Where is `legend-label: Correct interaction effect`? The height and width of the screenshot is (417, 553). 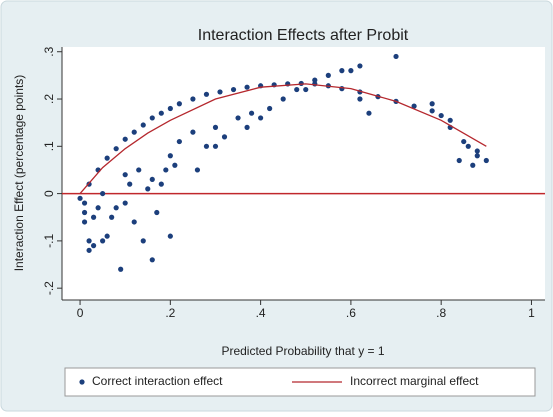
legend-label: Correct interaction effect is located at coordinates (157, 381).